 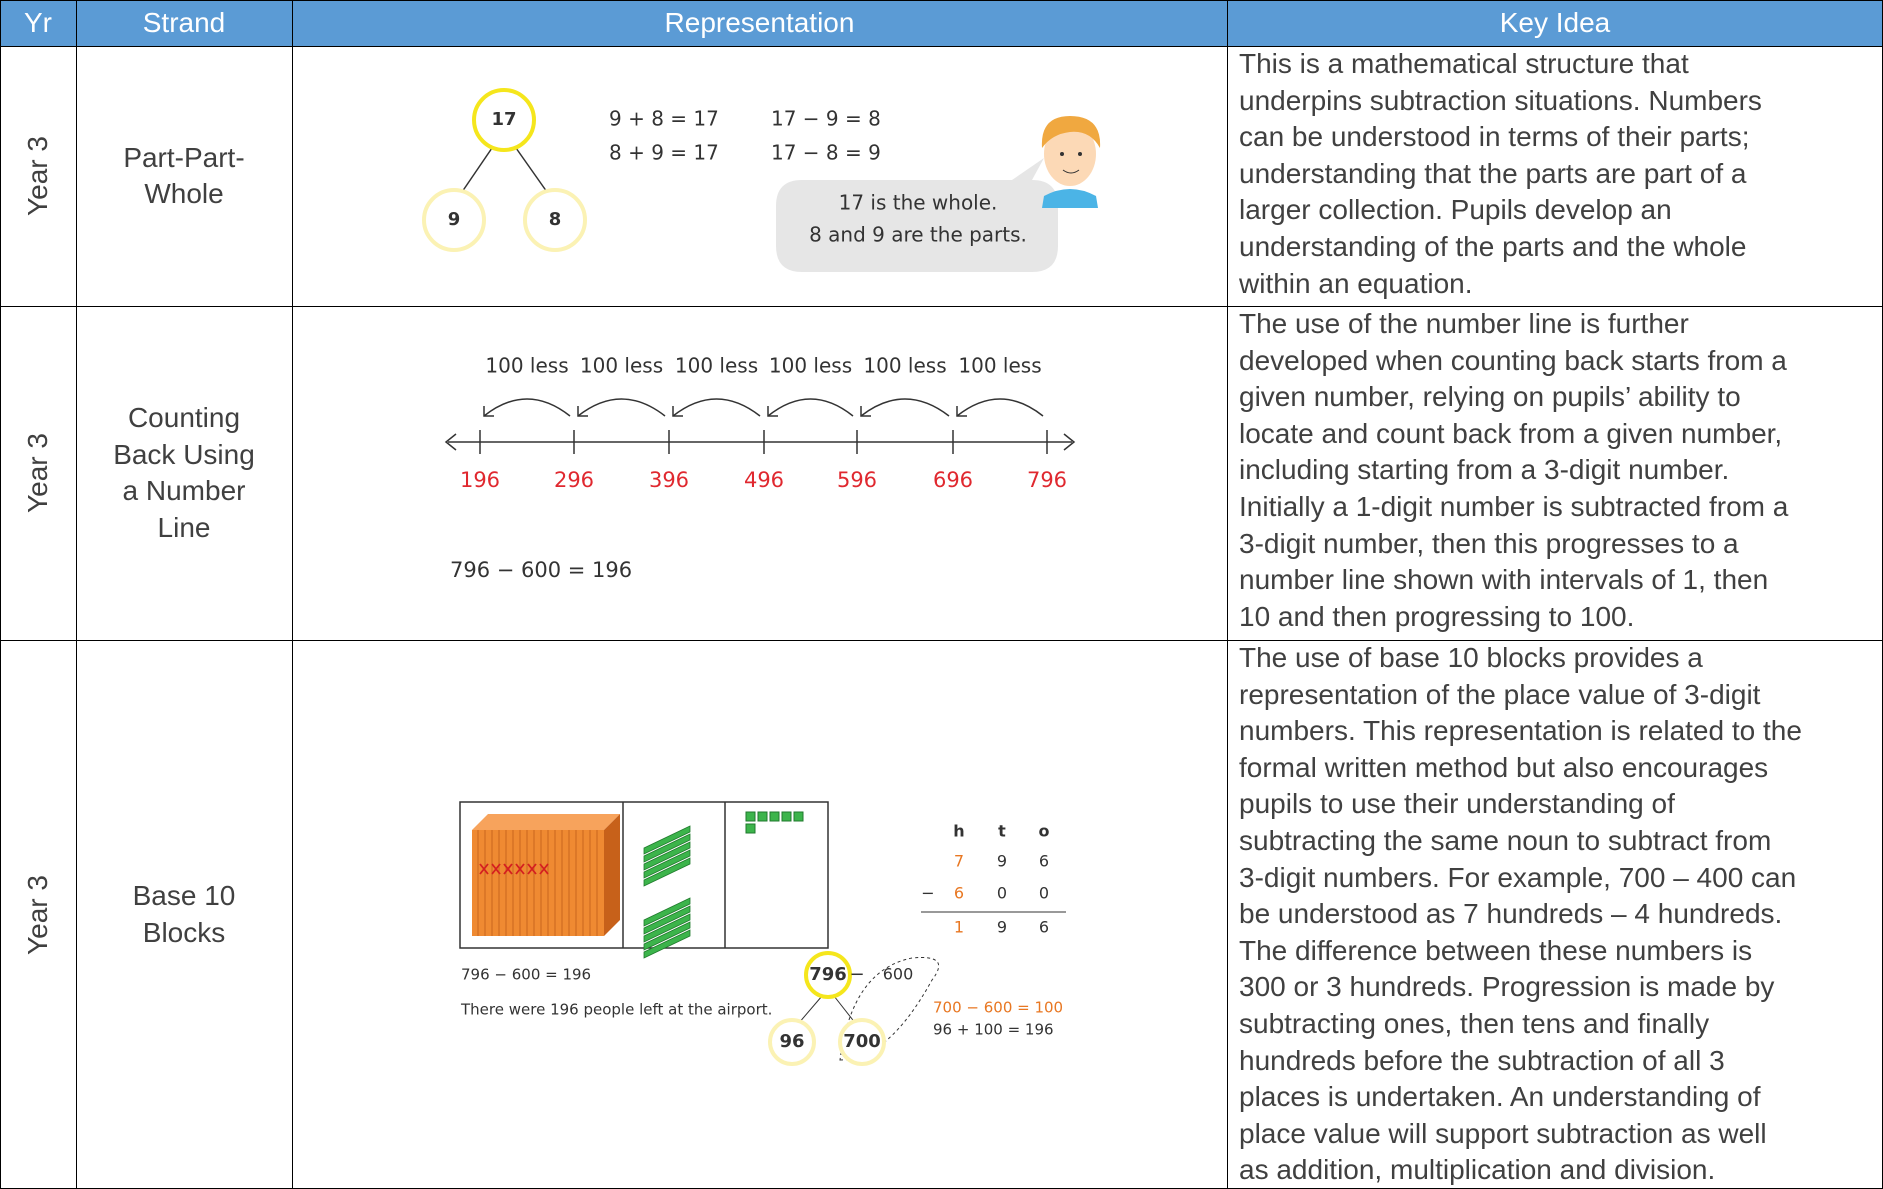 I want to click on circle-label: 8, so click(x=555, y=219).